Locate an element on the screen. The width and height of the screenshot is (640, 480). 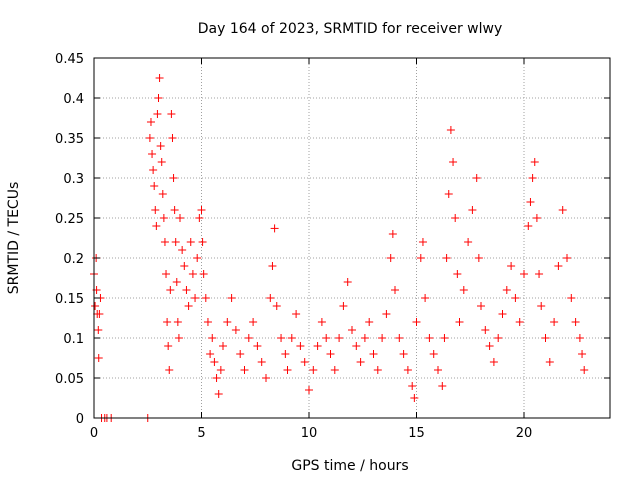
y-tick-label: 0.4 is located at coordinates (73, 99).